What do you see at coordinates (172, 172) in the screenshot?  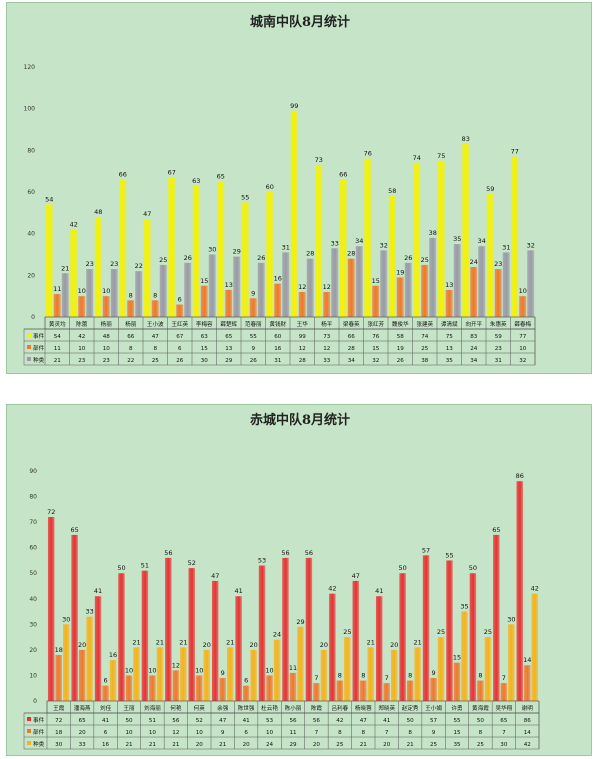 I see `data-label: 67` at bounding box center [172, 172].